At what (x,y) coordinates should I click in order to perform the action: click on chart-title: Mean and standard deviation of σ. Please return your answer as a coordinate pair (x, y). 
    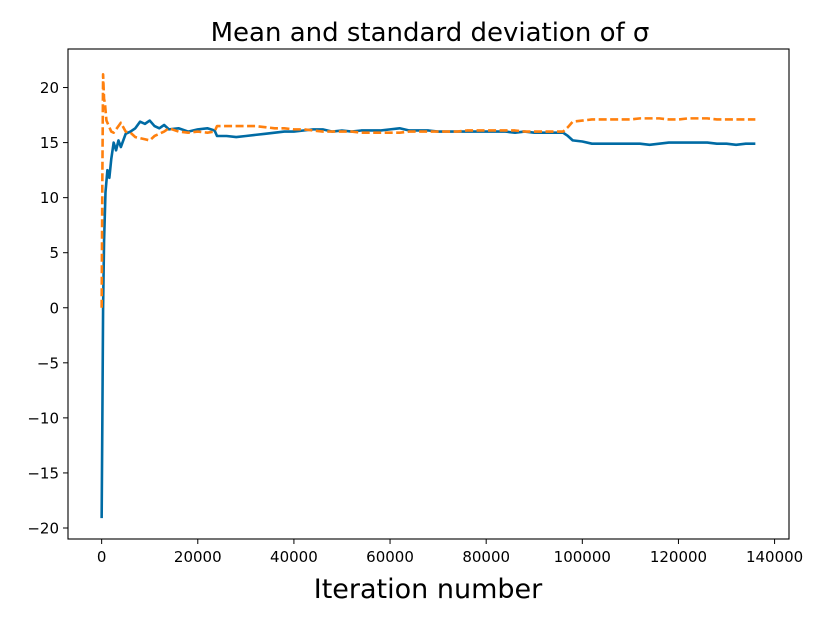
    Looking at the image, I should click on (430, 33).